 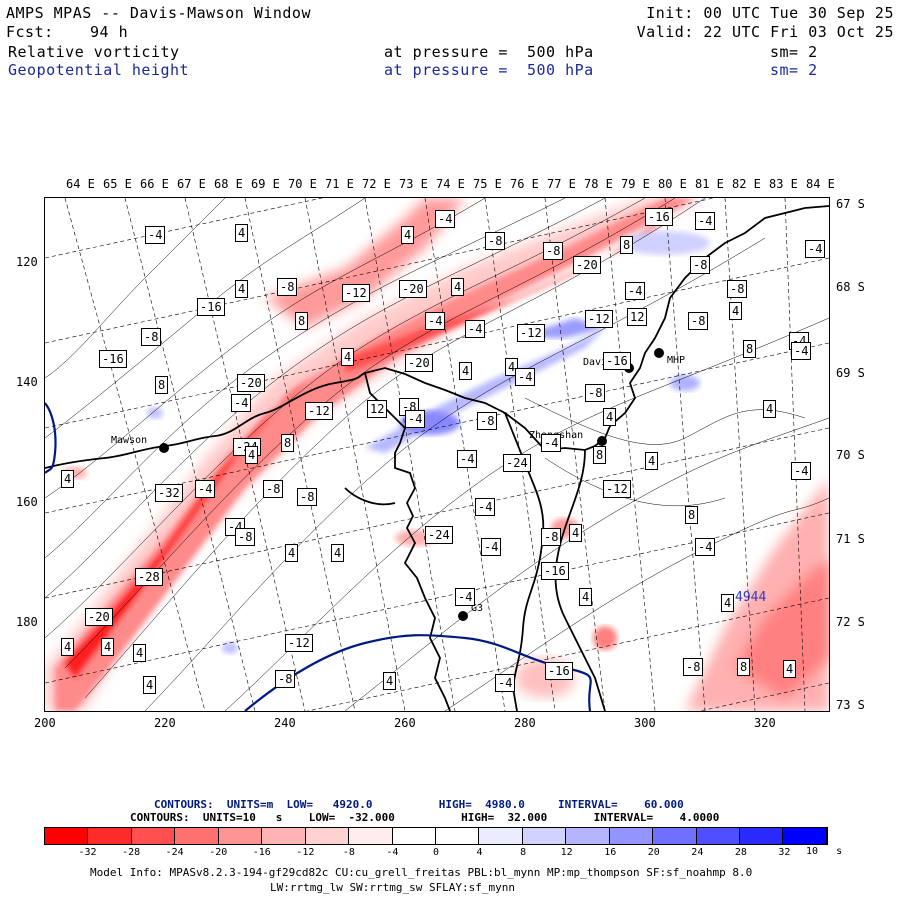 I want to click on plot-title: AMPS MPAS -- Davis-Mawson Window, so click(x=158, y=13).